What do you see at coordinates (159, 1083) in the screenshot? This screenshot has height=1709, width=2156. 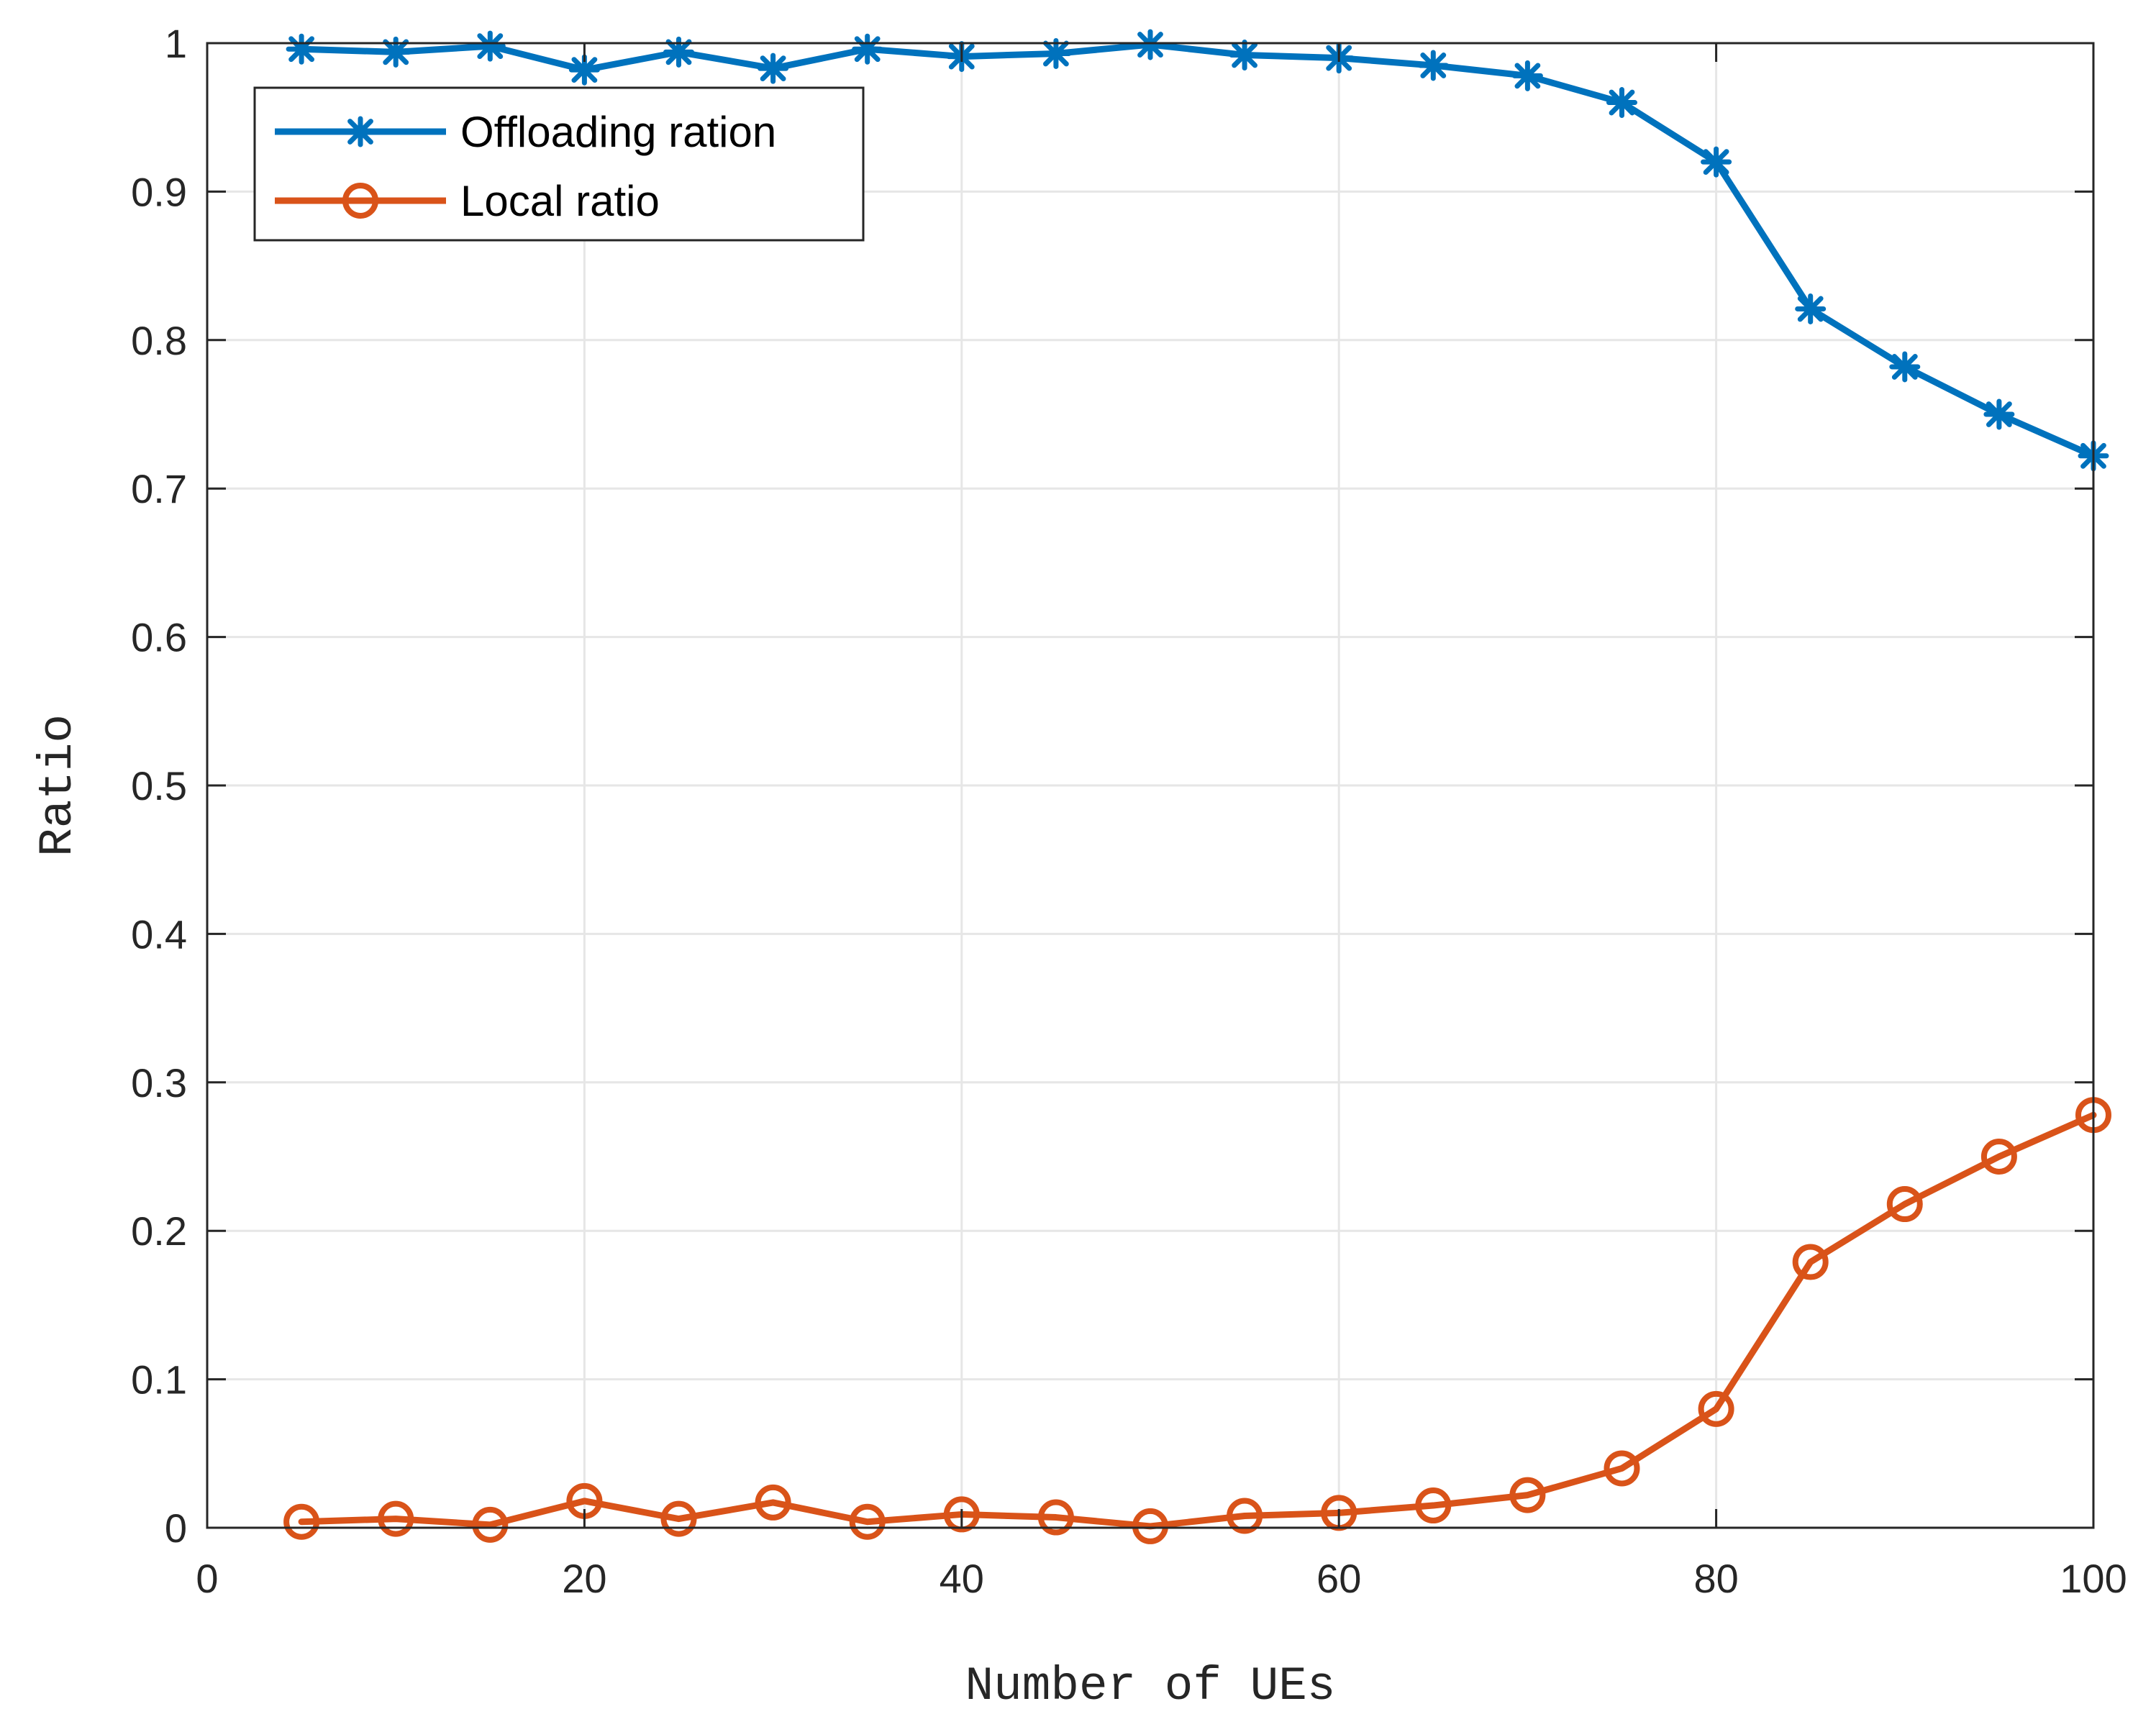 I see `y-tick-label: 0.3` at bounding box center [159, 1083].